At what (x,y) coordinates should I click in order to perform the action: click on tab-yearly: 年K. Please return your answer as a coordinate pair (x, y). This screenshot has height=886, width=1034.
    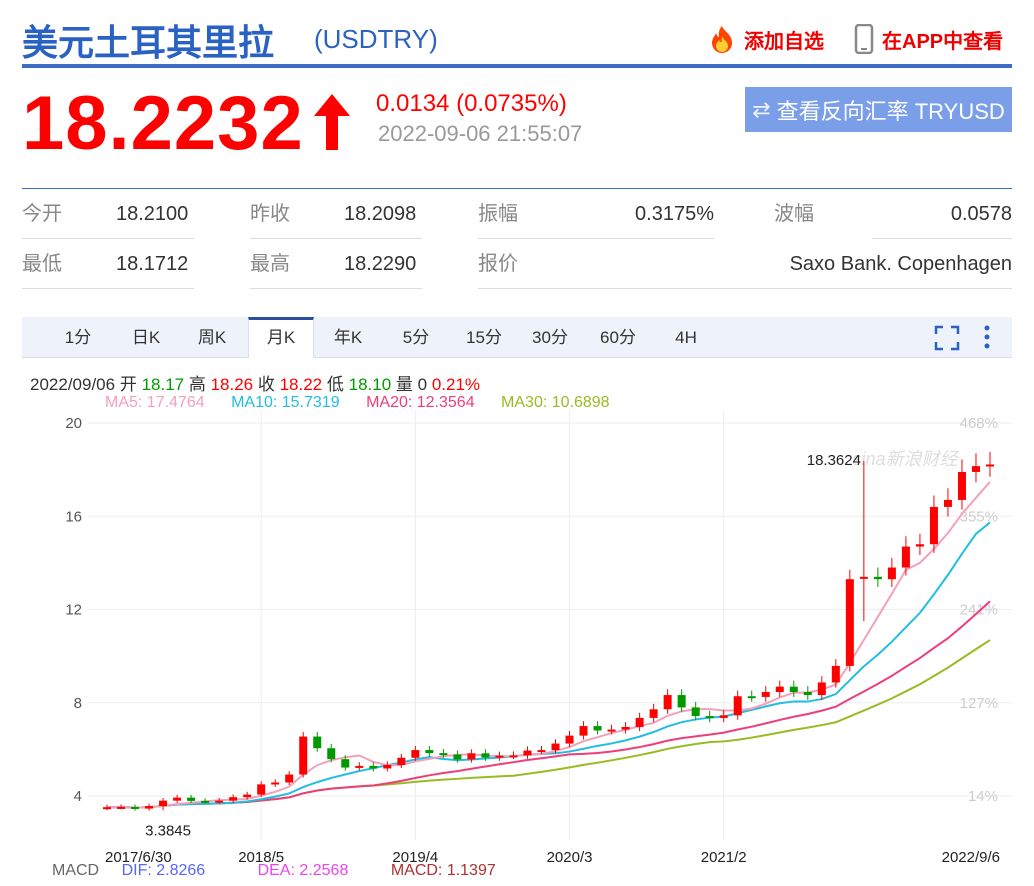
    Looking at the image, I should click on (348, 337).